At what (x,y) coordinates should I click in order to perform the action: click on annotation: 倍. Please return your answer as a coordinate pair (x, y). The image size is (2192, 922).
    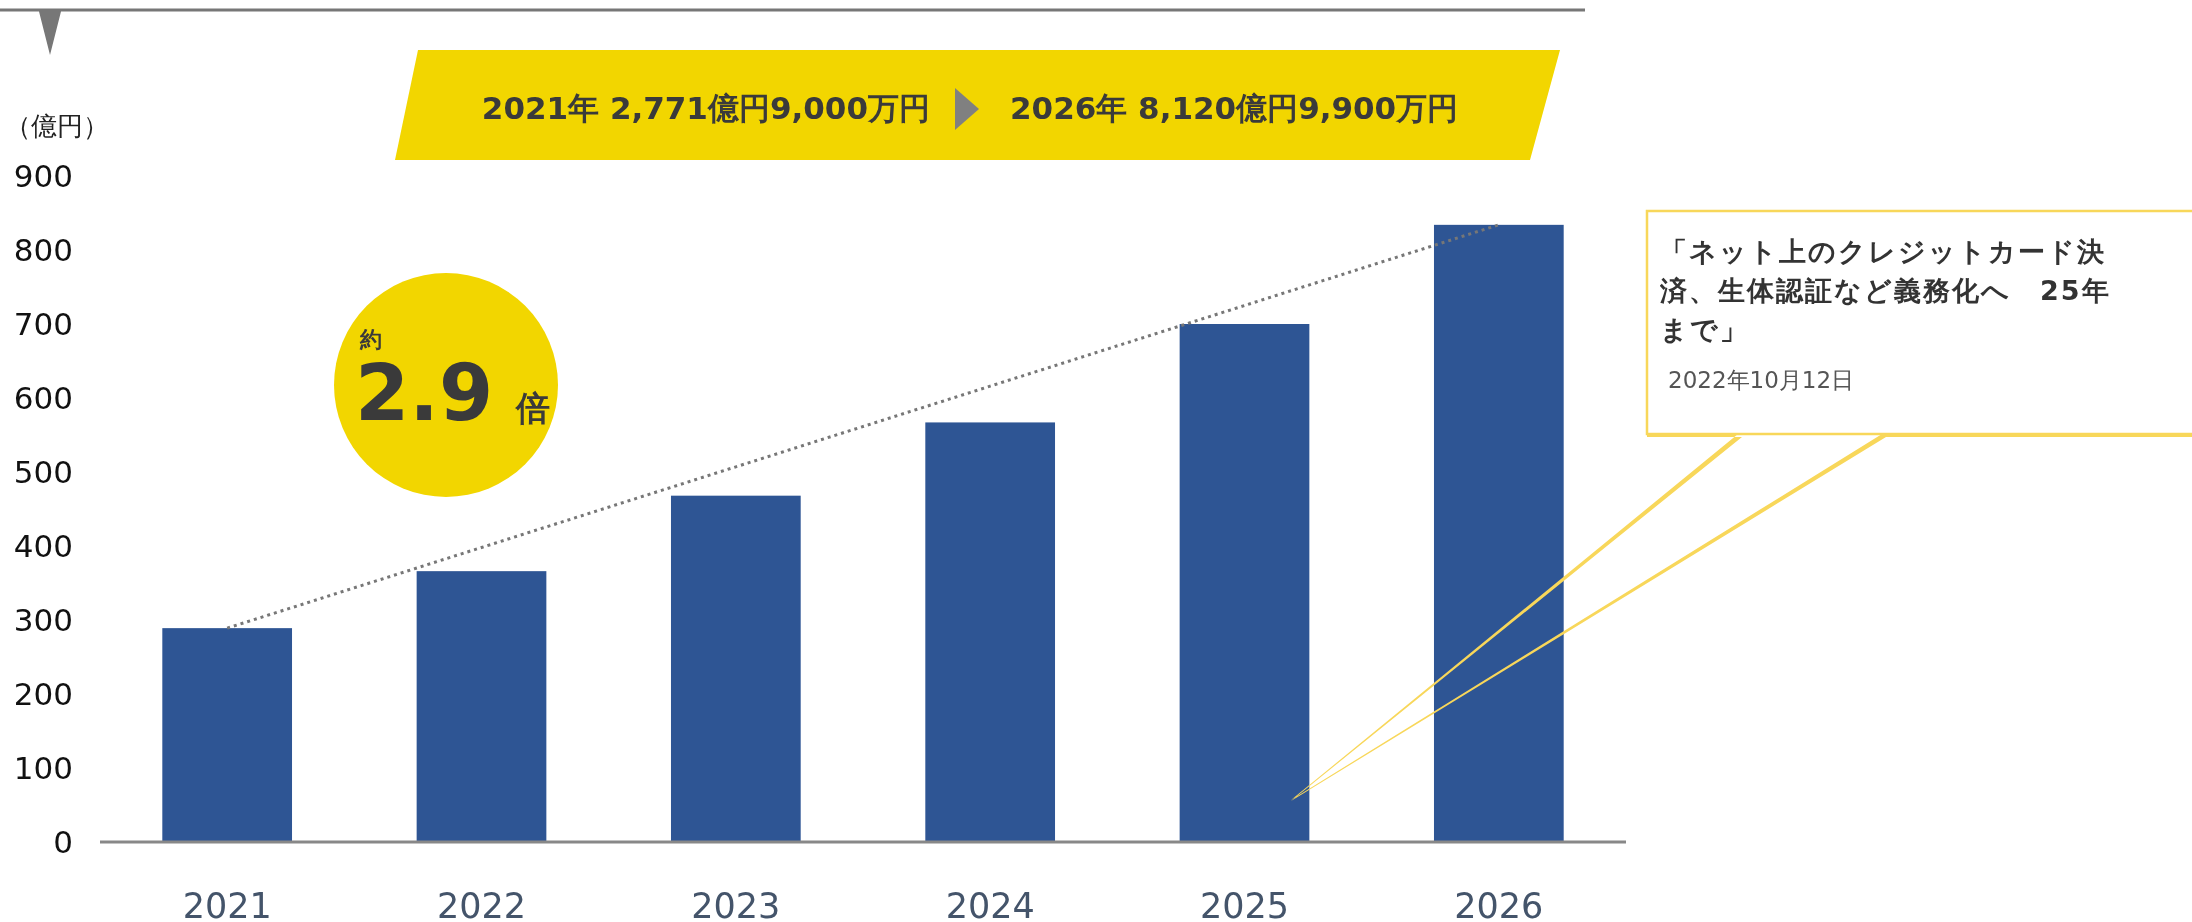
    Looking at the image, I should click on (532, 408).